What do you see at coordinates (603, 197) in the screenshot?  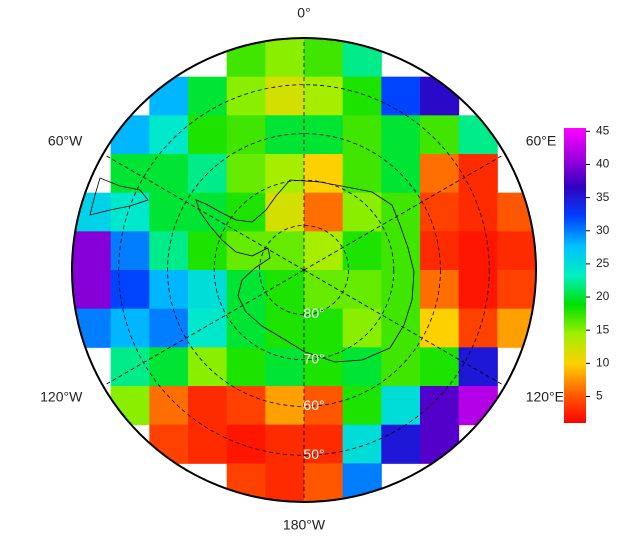 I see `colorbar-label: 35` at bounding box center [603, 197].